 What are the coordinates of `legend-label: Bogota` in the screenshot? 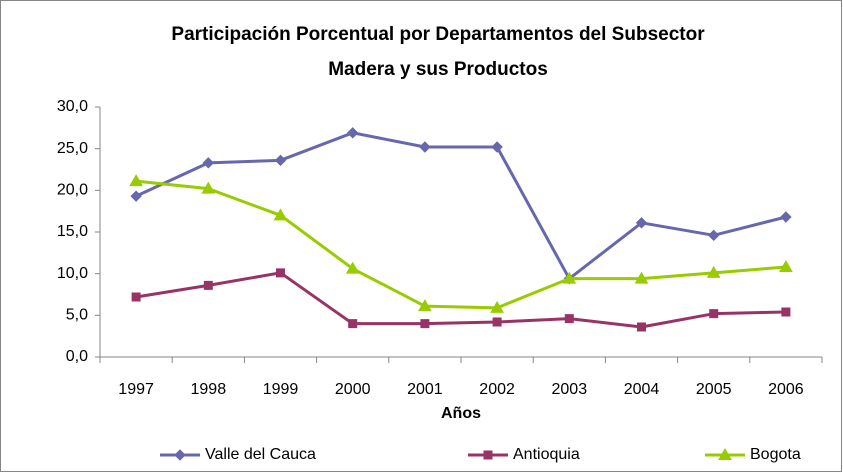 It's located at (775, 454).